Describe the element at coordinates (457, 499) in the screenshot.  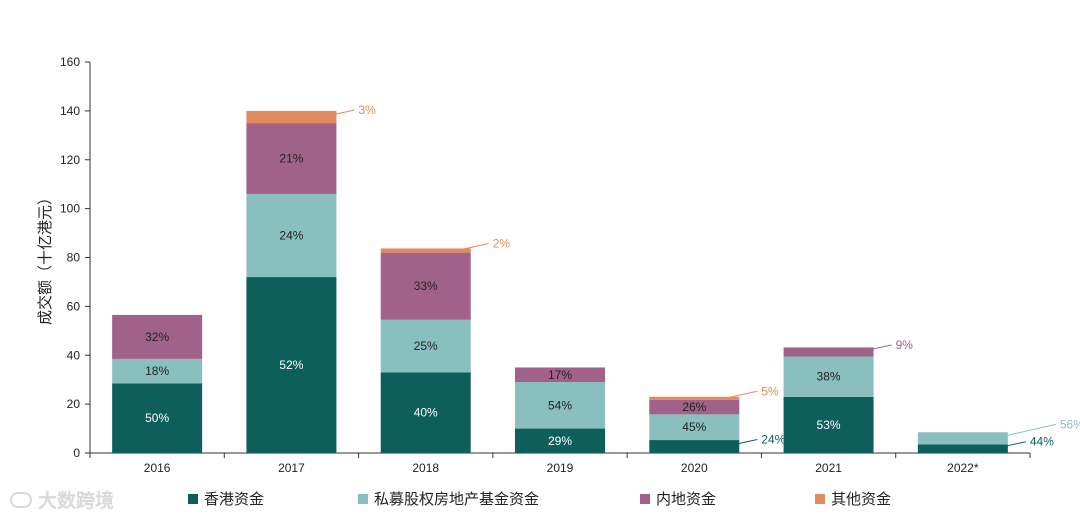
I see `legend-label-pe-funds: 私募股权房地产基金资金` at that location.